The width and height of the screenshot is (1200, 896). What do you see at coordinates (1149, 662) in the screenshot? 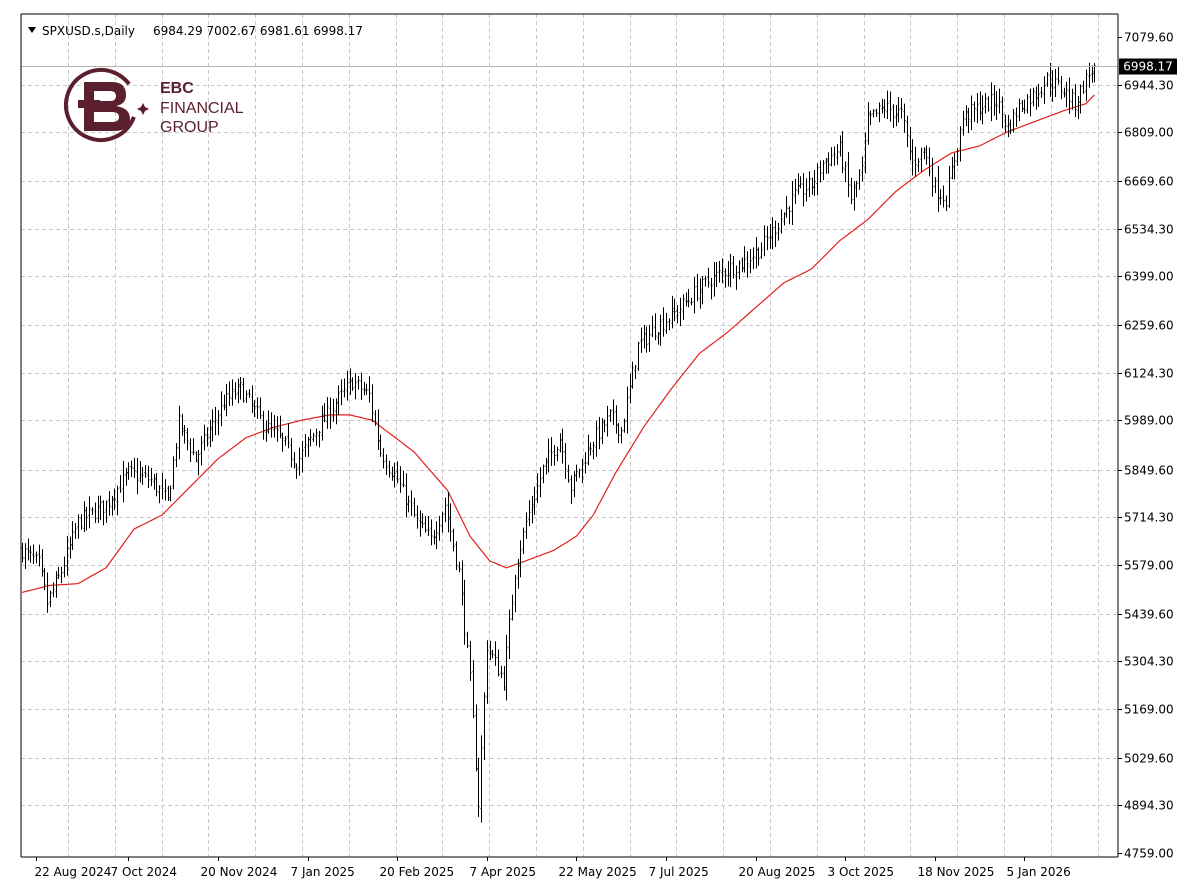
I see `y-tick-label: 5304.30` at bounding box center [1149, 662].